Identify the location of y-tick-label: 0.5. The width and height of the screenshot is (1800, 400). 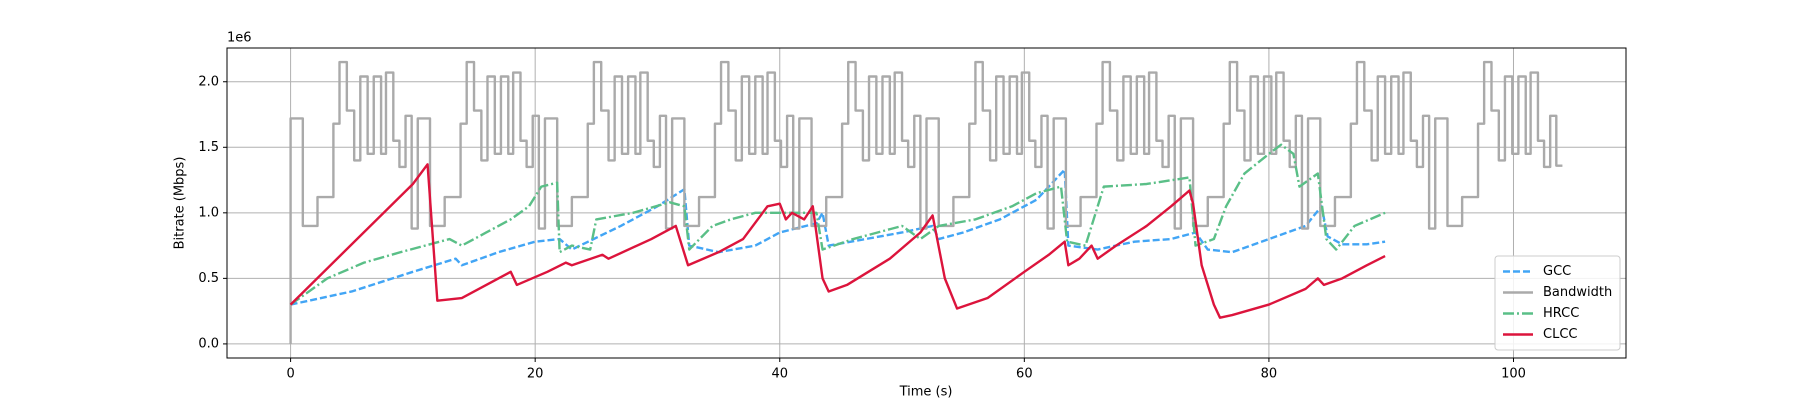
(208, 278).